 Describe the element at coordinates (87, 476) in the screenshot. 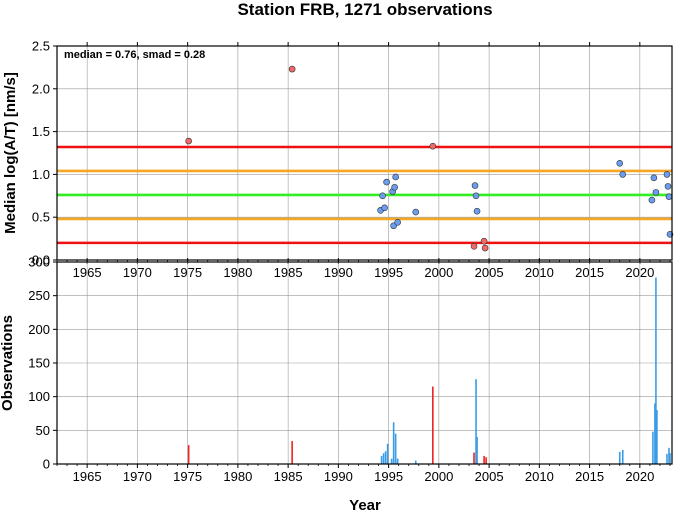

I see `observations-x-tick-label: 1965` at that location.